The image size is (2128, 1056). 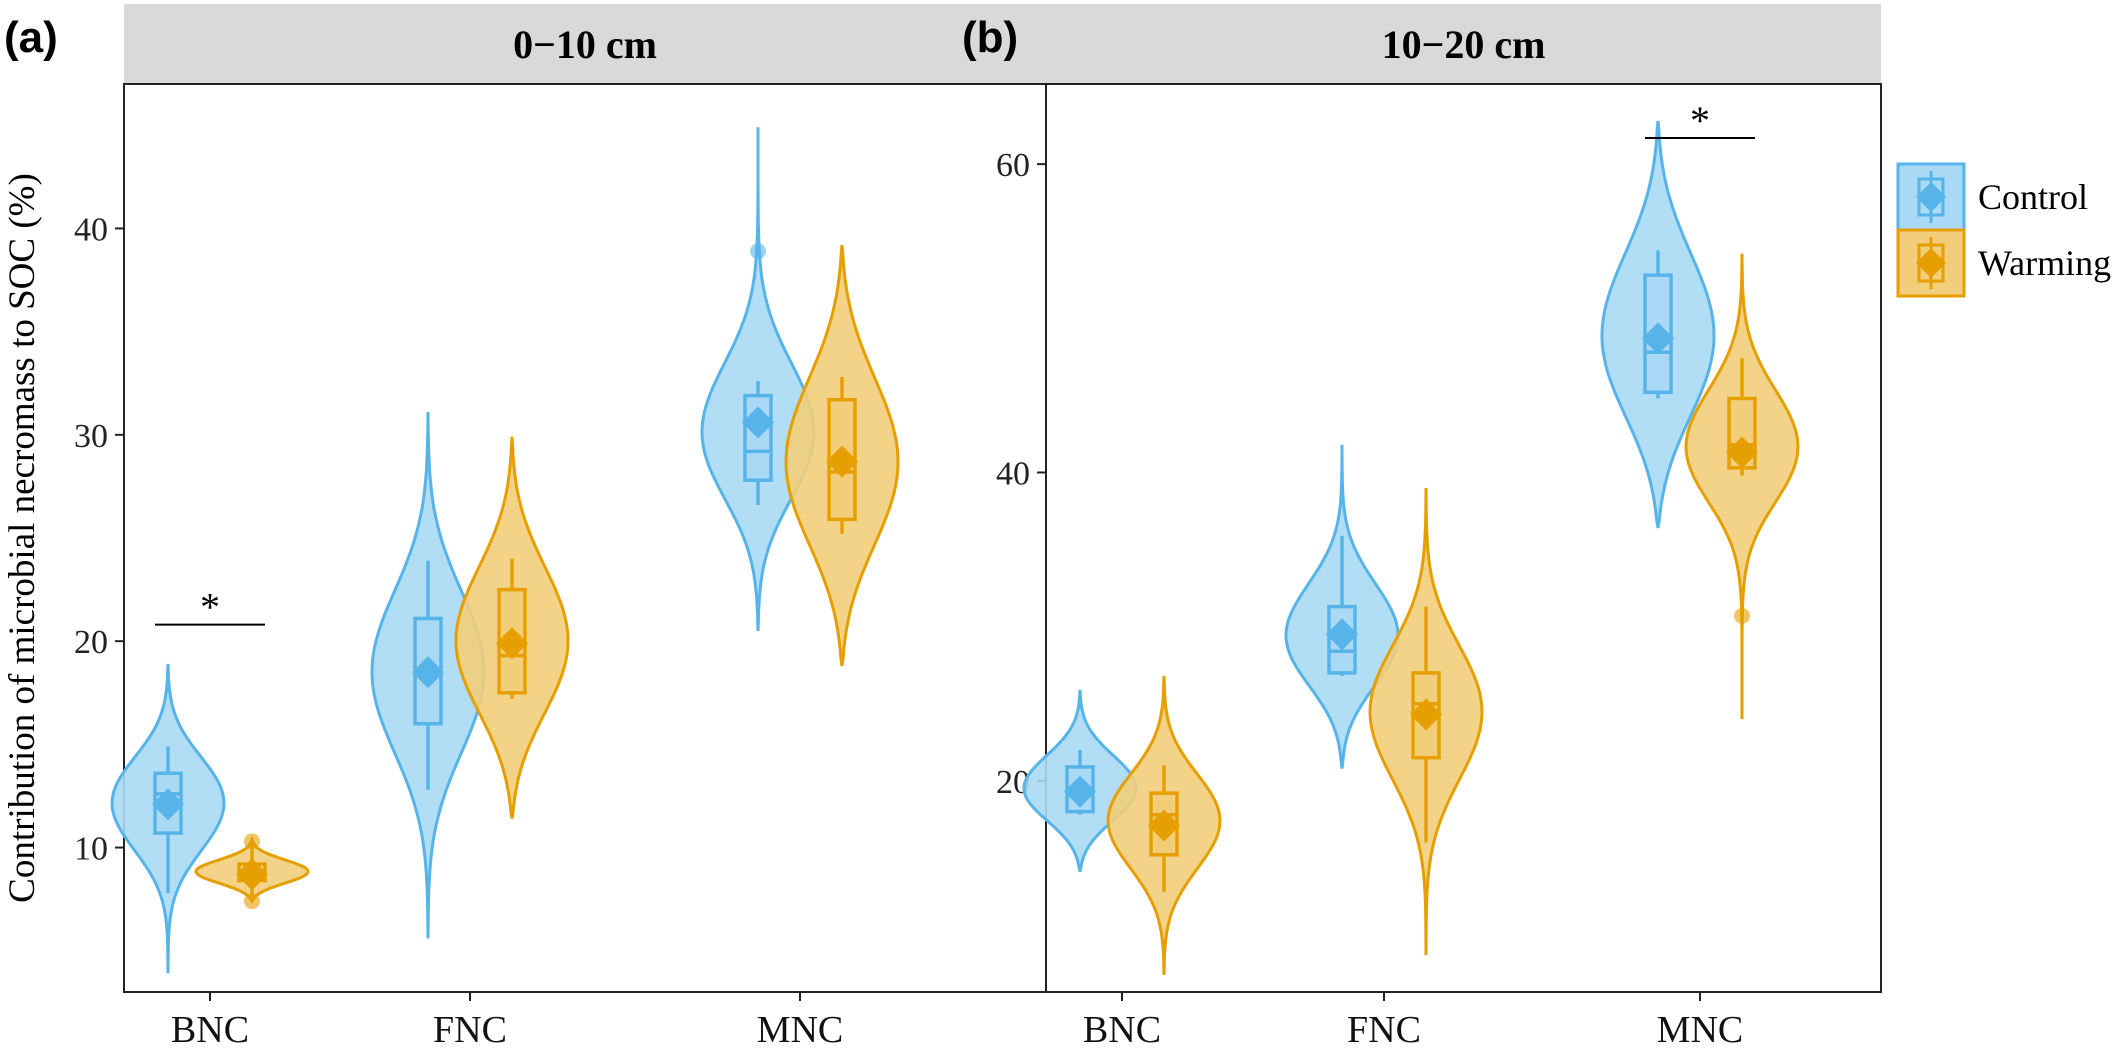 What do you see at coordinates (2044, 263) in the screenshot?
I see `legend-label: Warming` at bounding box center [2044, 263].